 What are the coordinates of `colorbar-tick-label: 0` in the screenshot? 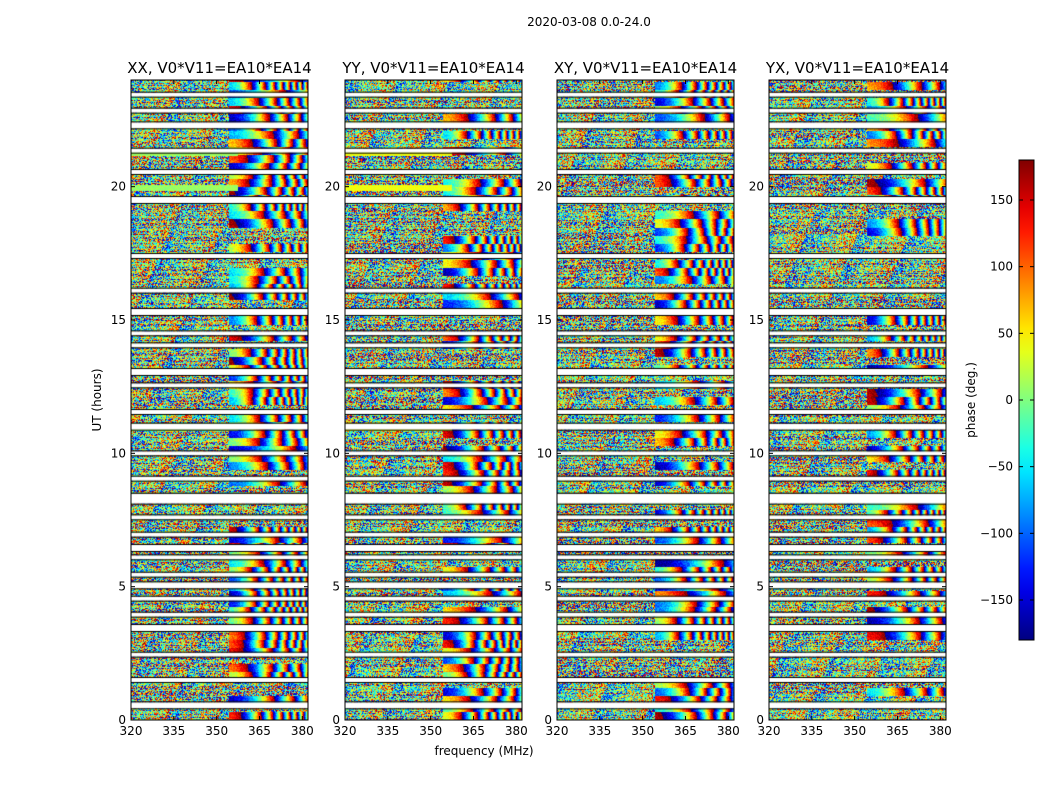 It's located at (1009, 400).